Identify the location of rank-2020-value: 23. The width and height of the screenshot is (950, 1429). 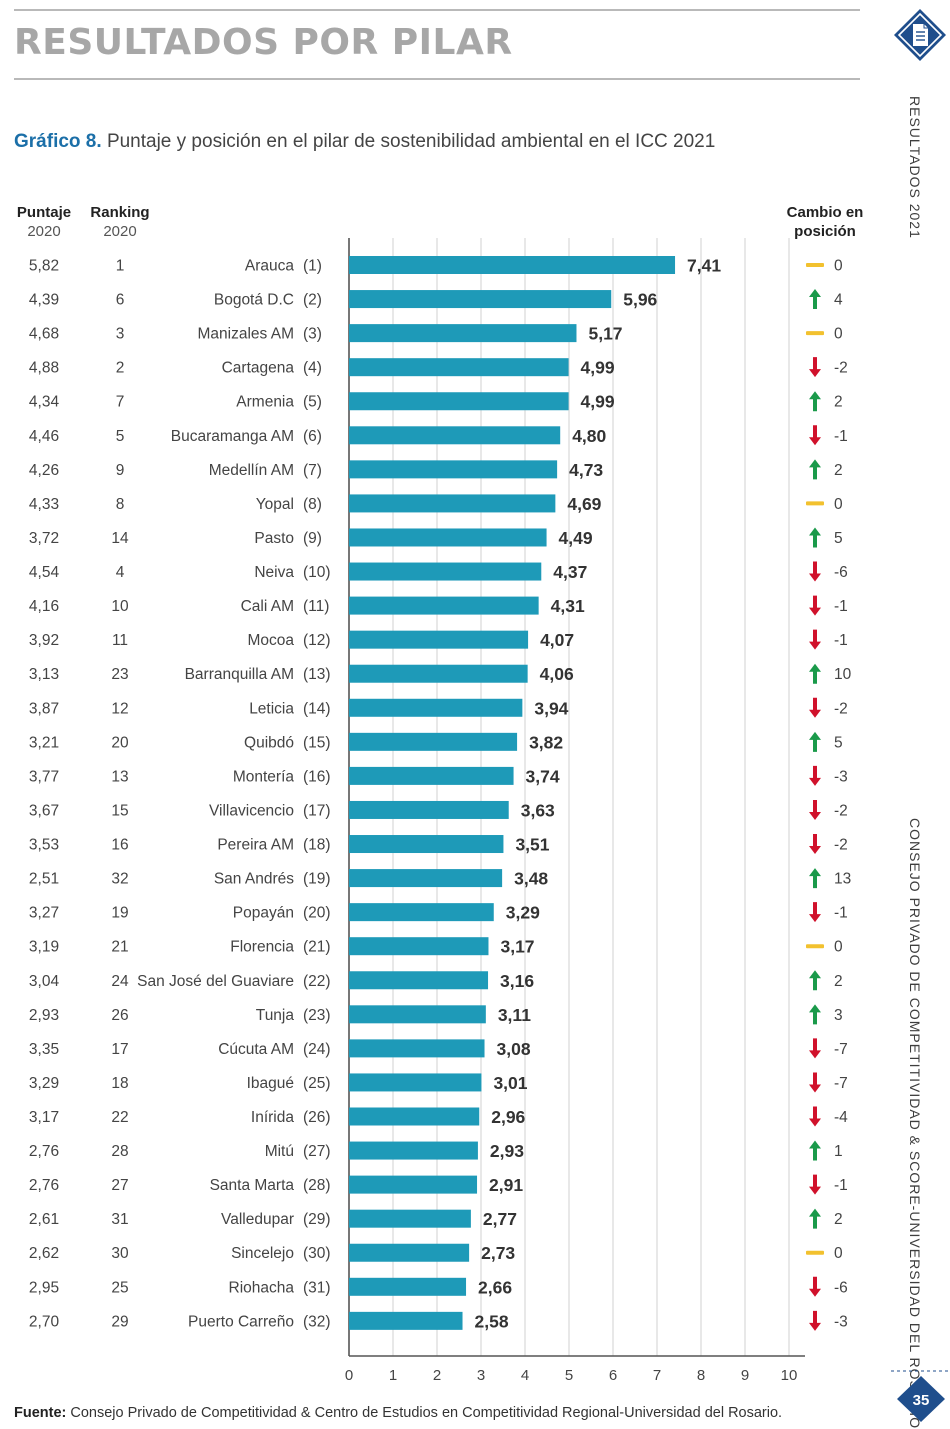
(119, 674).